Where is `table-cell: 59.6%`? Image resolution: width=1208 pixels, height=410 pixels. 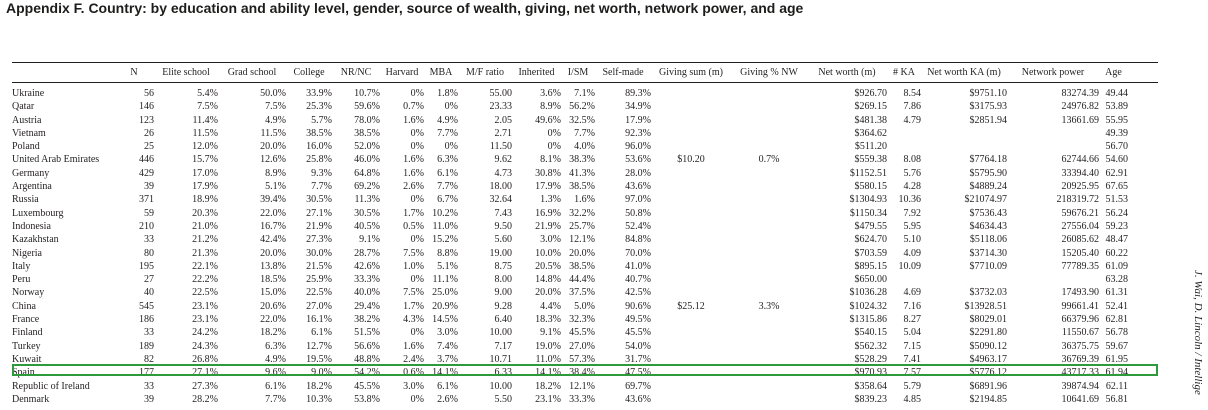
table-cell: 59.6% is located at coordinates (367, 107).